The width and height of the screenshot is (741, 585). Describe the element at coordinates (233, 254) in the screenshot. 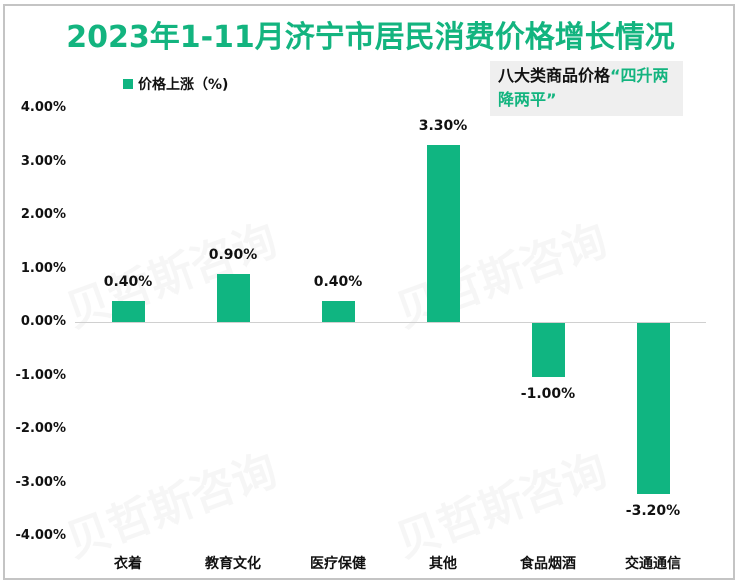

I see `data-label: 0.90%` at that location.